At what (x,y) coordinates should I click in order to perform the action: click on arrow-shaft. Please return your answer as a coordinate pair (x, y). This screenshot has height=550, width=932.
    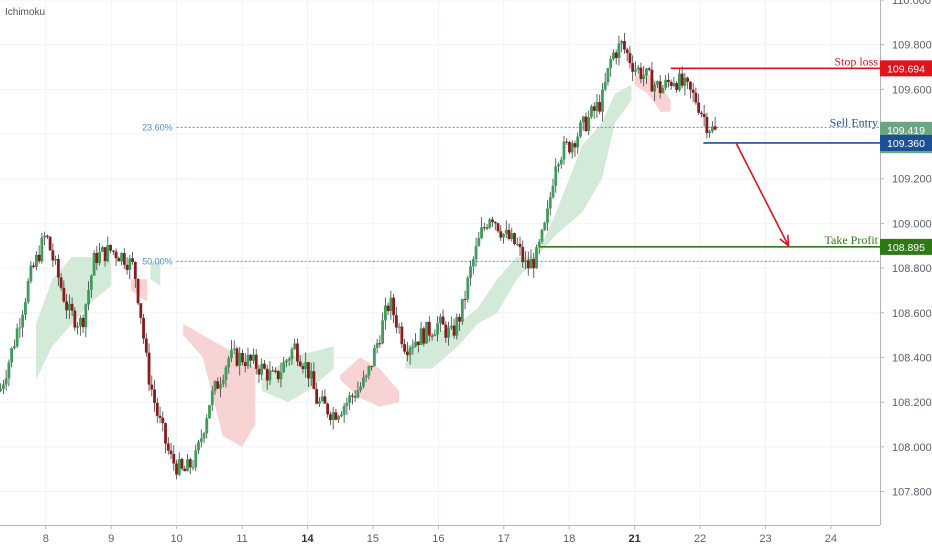
    Looking at the image, I should click on (762, 194).